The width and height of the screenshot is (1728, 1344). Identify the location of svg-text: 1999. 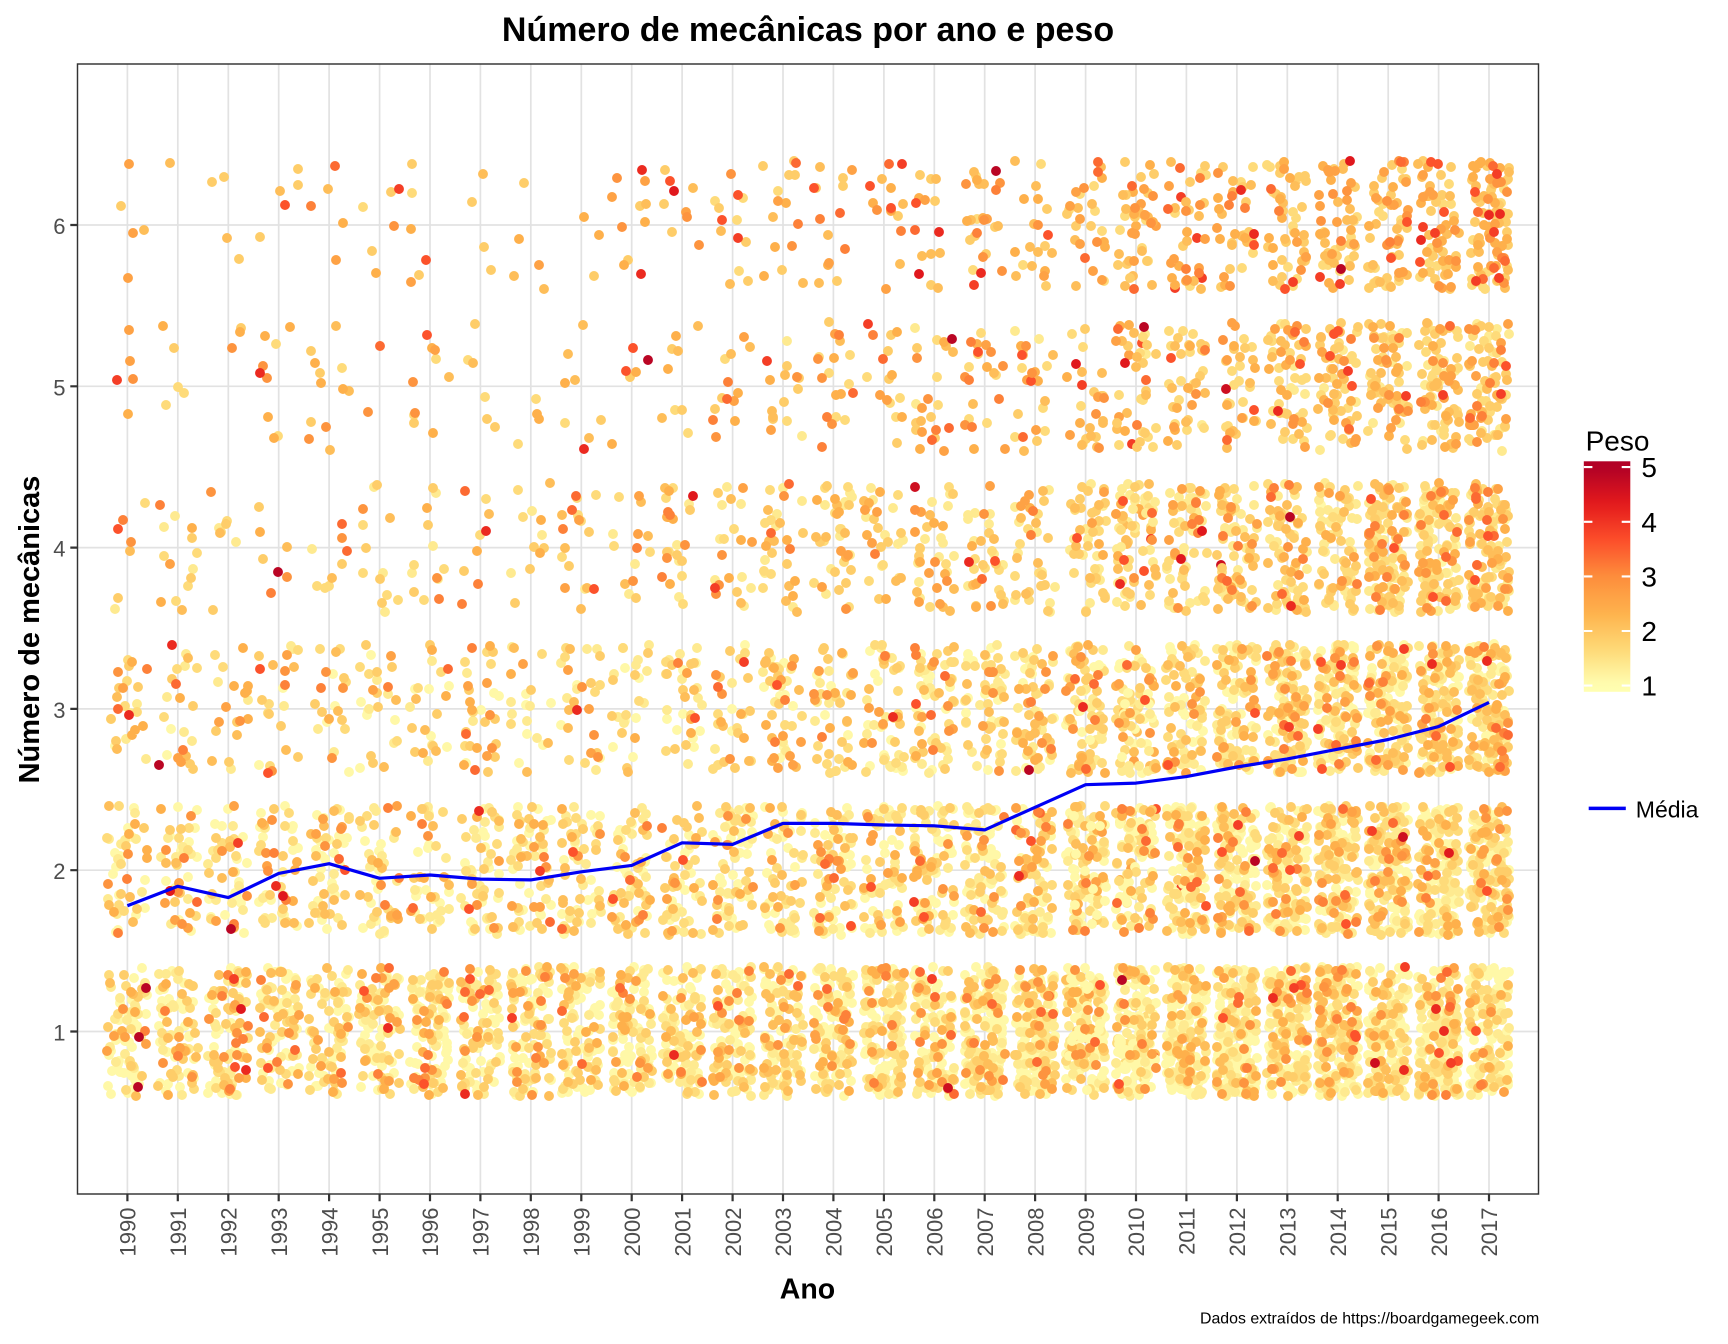
(582, 1232).